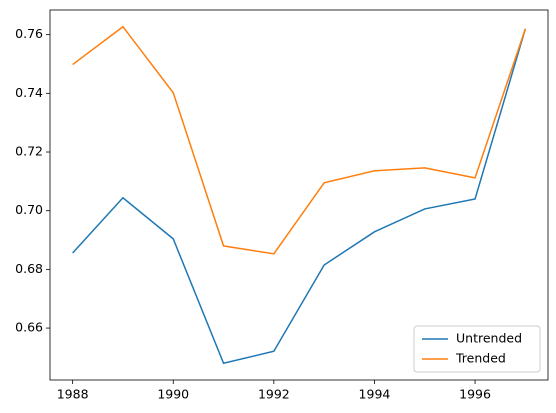  Describe the element at coordinates (480, 358) in the screenshot. I see `legend-label: Trended` at that location.